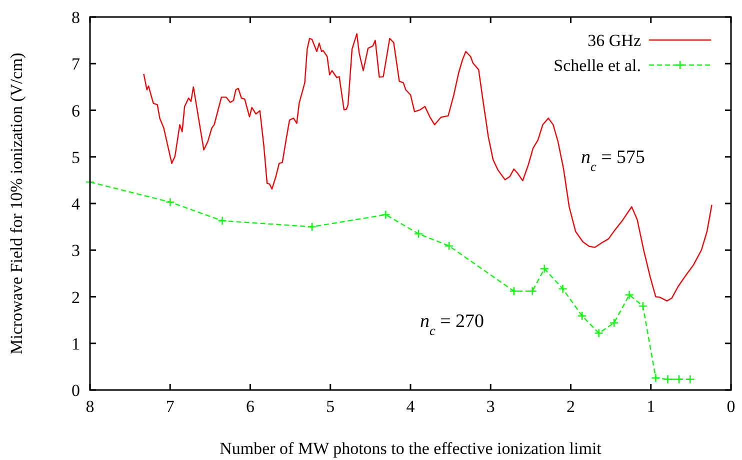  Describe the element at coordinates (411, 406) in the screenshot. I see `x-tick-label: 4` at that location.